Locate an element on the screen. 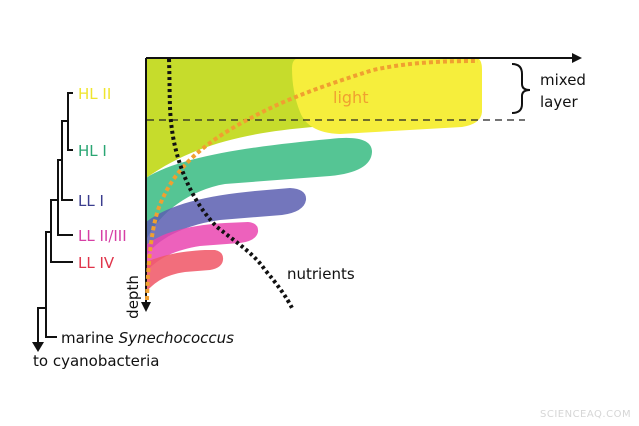 This screenshot has height=426, width=639. hl-ii-niche is located at coordinates (387, 96).